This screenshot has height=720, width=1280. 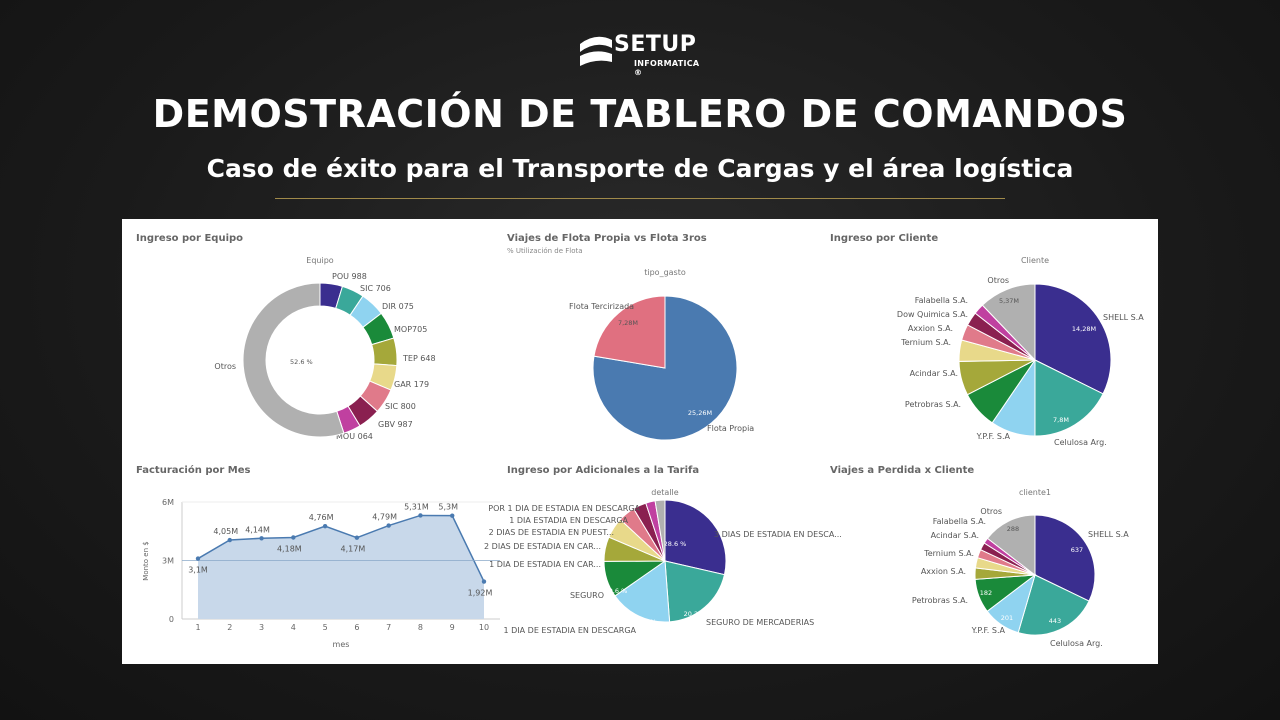 I want to click on facturacion-mes-data-label: 4,79M, so click(x=384, y=517).